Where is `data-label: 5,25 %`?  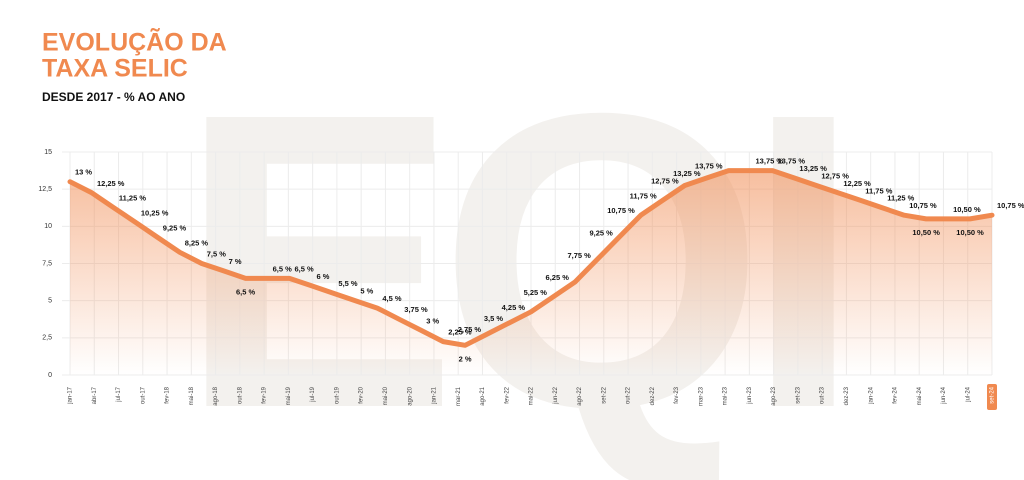 data-label: 5,25 % is located at coordinates (536, 292).